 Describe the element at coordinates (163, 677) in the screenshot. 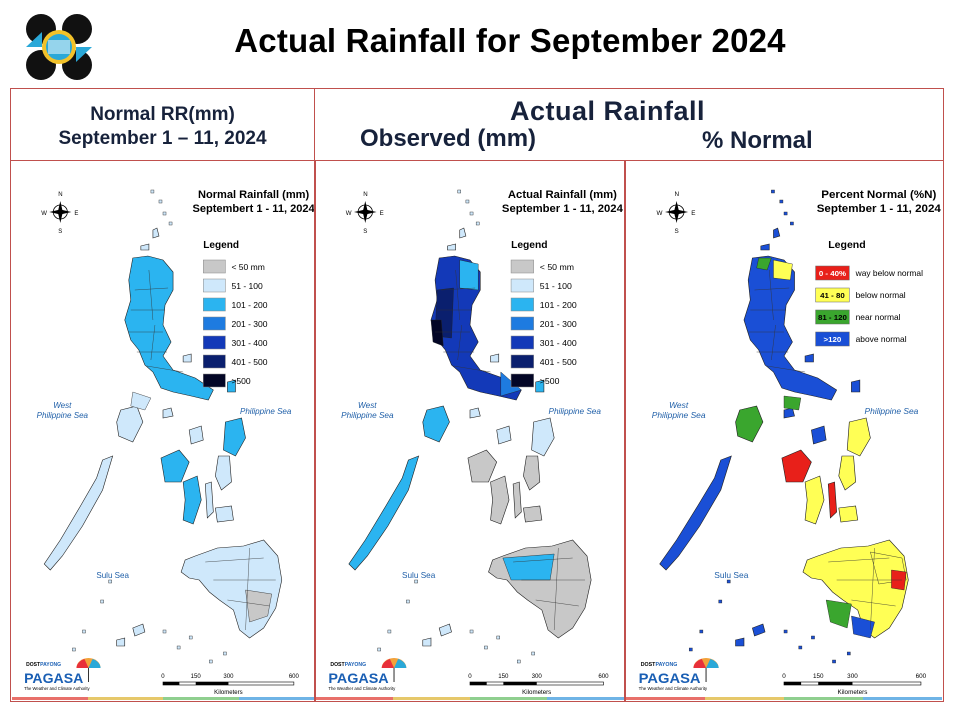

I see `scale-tick: 0` at that location.